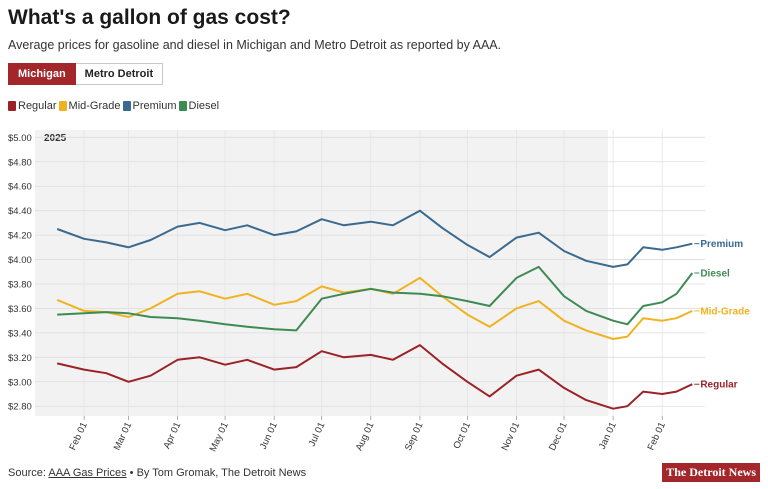  What do you see at coordinates (317, 435) in the screenshot?
I see `x-tick-label: Jul 01` at bounding box center [317, 435].